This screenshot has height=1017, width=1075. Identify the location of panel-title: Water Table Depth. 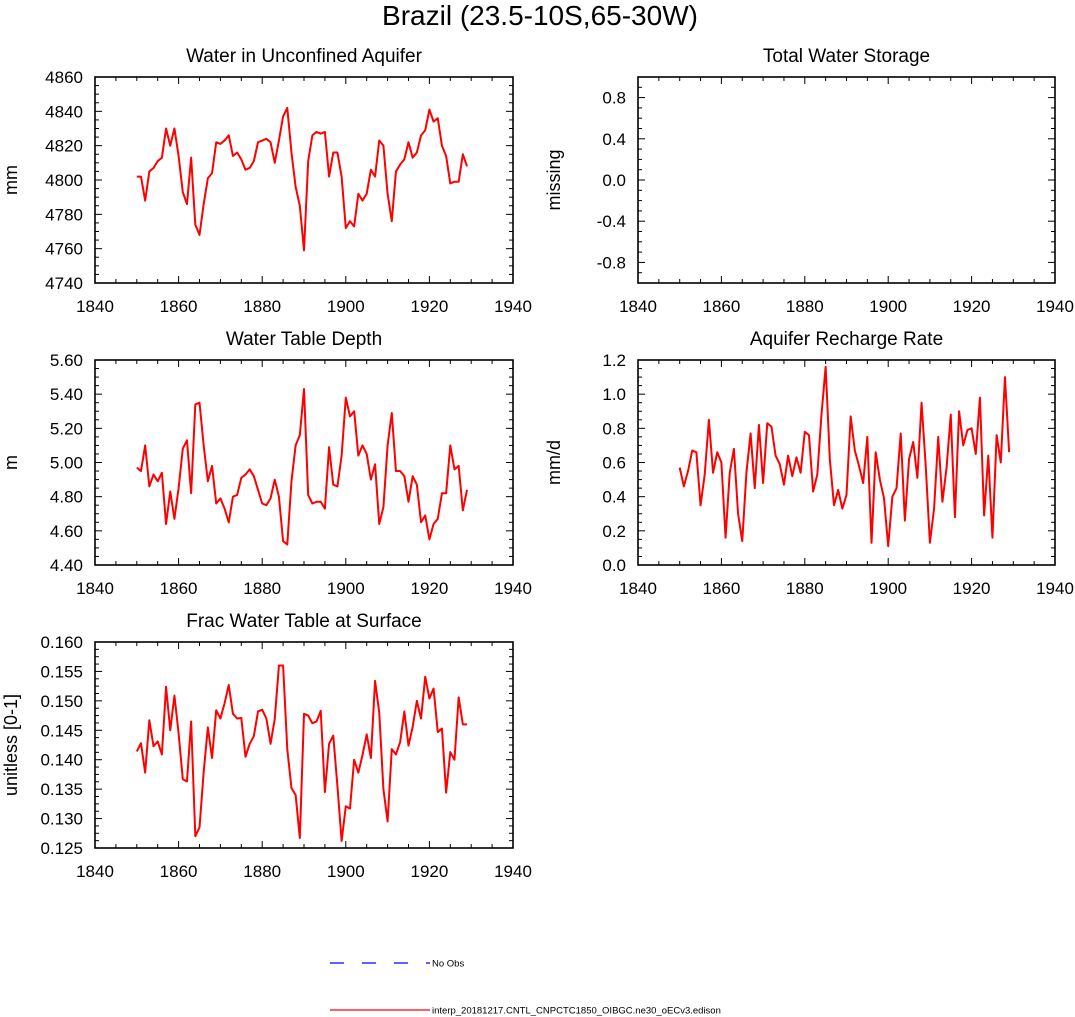
(304, 339).